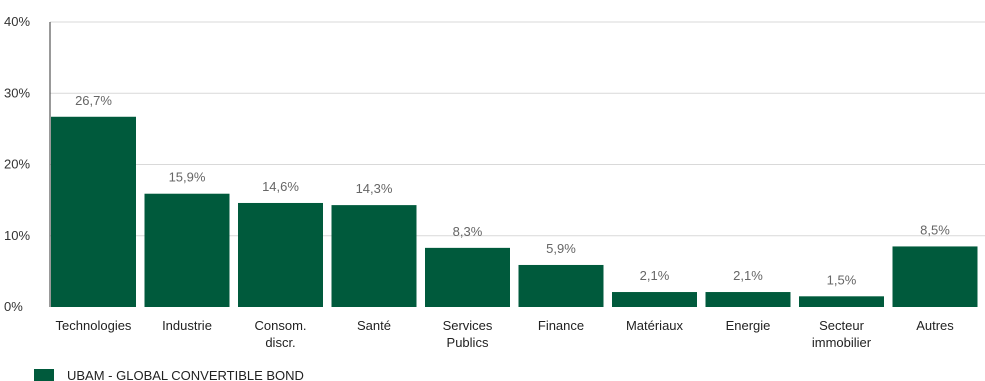 The width and height of the screenshot is (985, 381). What do you see at coordinates (468, 231) in the screenshot?
I see `data-label: 8,3%` at bounding box center [468, 231].